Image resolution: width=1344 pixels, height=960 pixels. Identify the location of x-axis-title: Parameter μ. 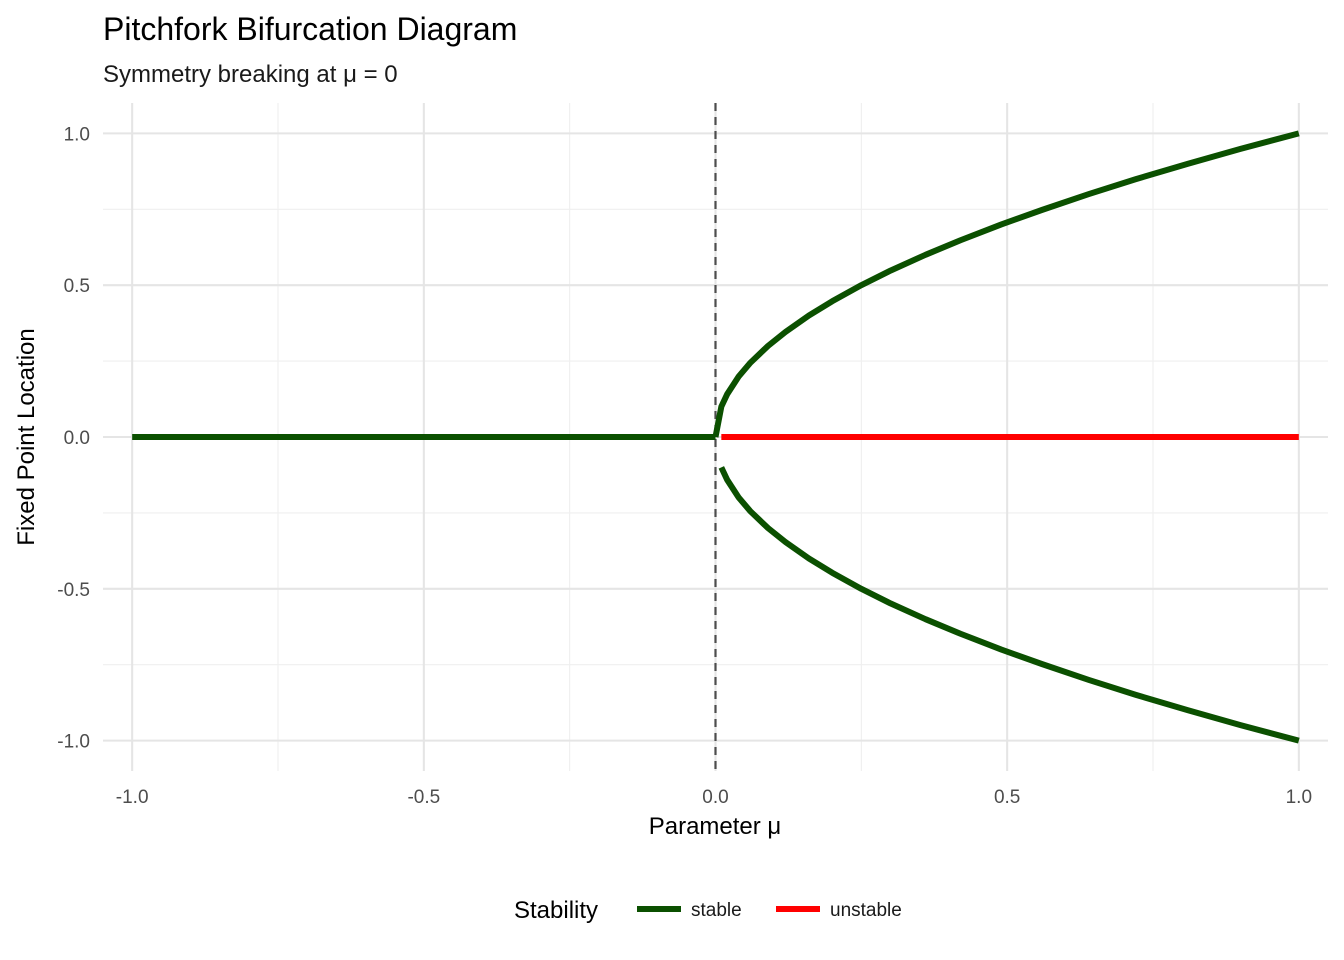
(715, 826).